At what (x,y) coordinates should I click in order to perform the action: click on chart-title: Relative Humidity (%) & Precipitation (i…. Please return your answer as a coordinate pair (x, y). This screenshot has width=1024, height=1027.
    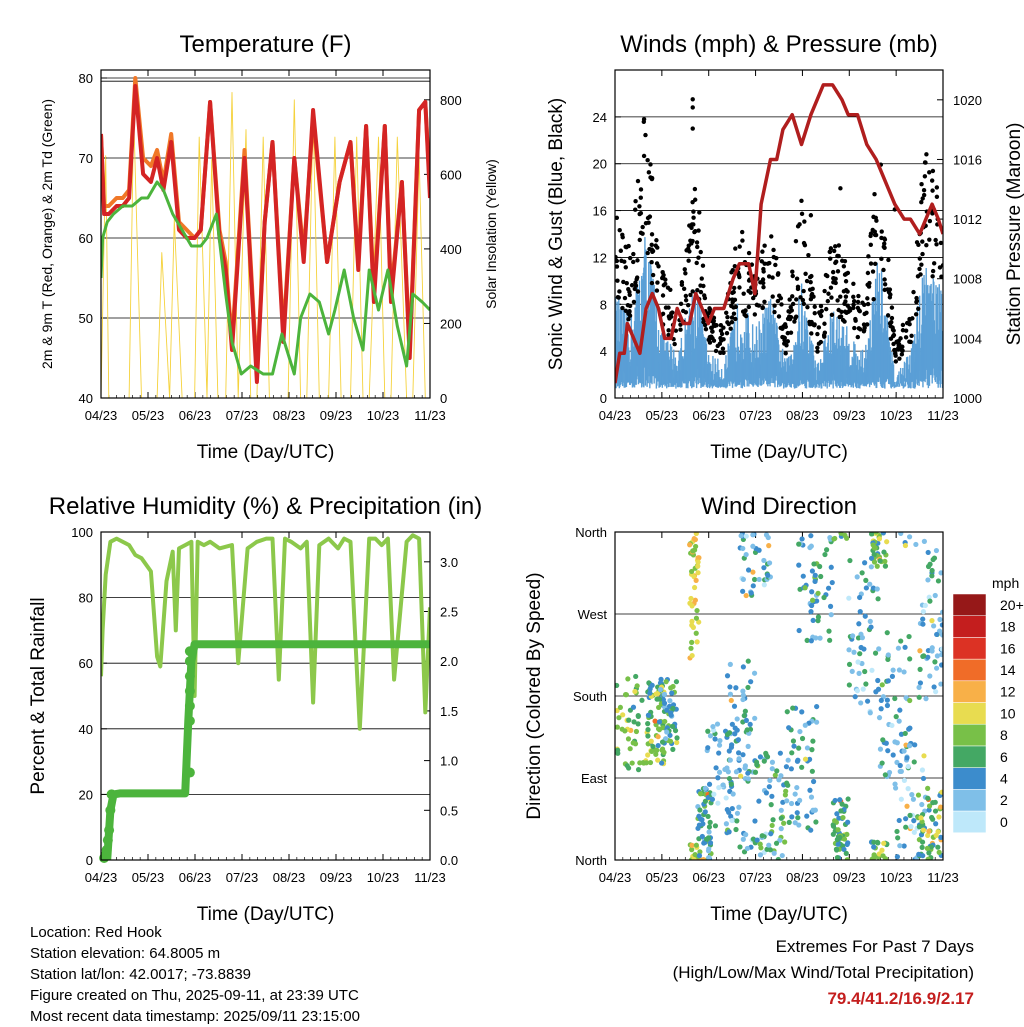
    Looking at the image, I should click on (265, 506).